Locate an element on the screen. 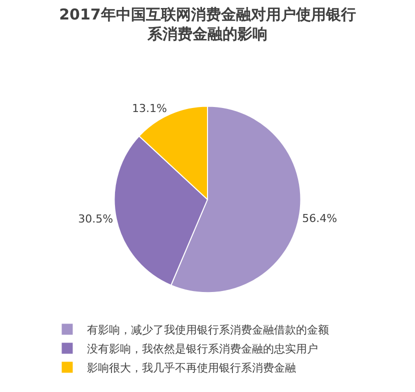  legend-label: 影响很大，我几乎不再使用银行系消费金融 is located at coordinates (191, 368).